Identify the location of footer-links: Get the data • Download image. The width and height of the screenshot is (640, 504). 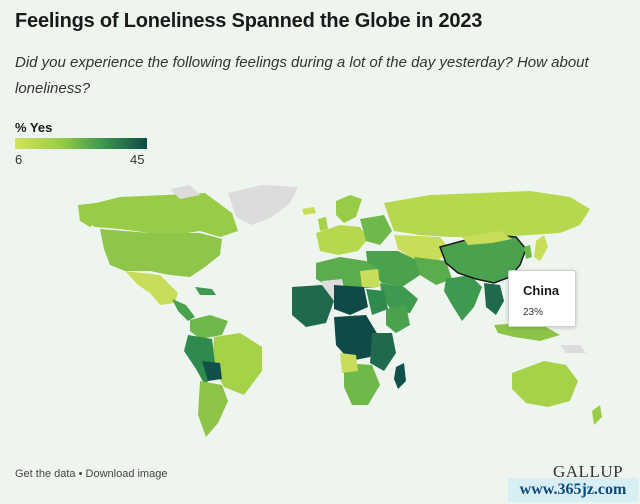
(91, 474).